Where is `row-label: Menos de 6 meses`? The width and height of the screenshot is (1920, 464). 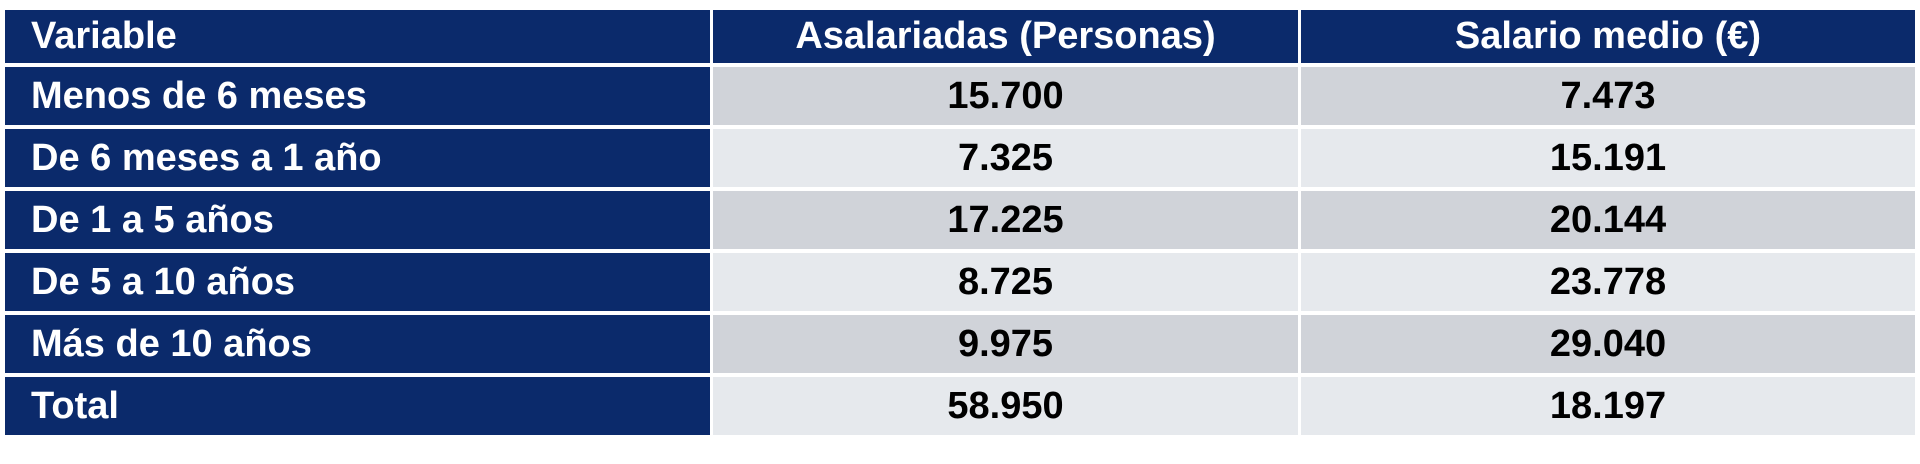
row-label: Menos de 6 meses is located at coordinates (357, 96).